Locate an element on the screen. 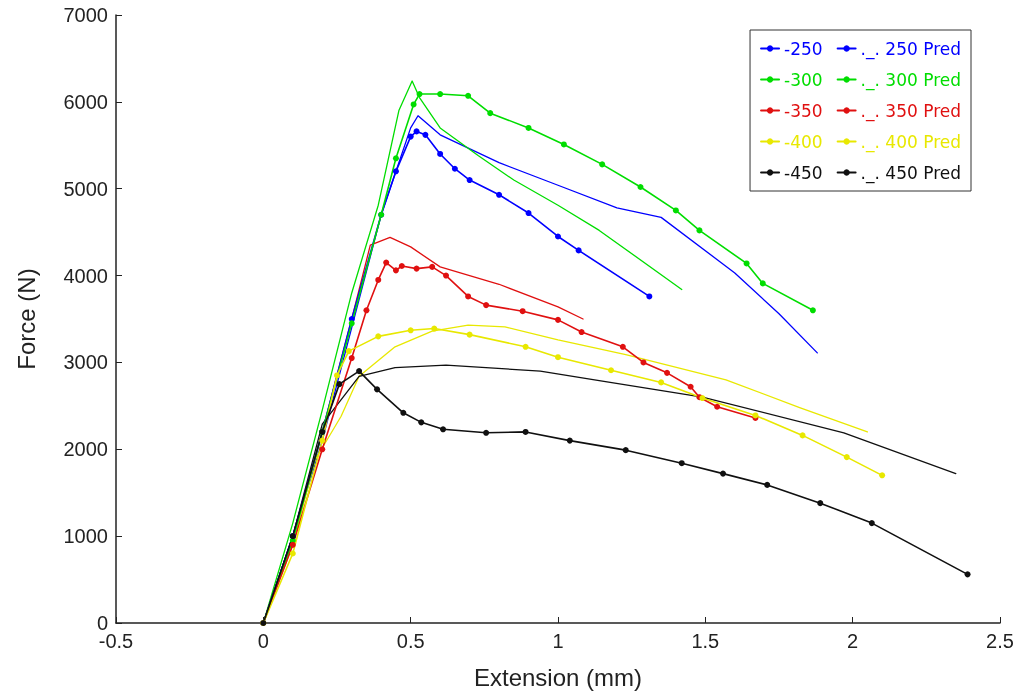  x-tick-label: 0 is located at coordinates (263, 641).